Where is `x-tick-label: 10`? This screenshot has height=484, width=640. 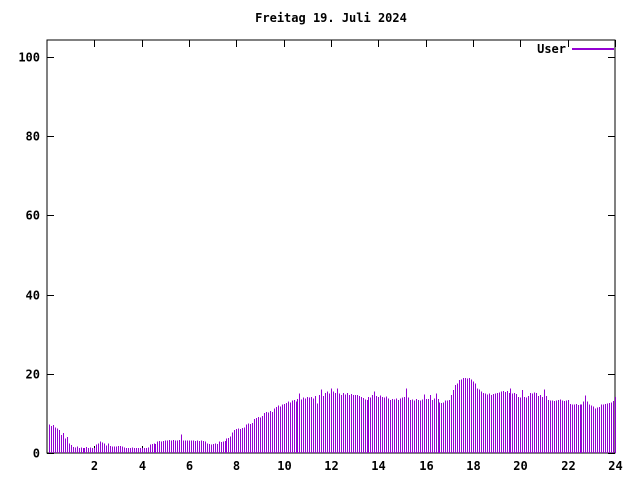
x-tick-label: 10 is located at coordinates (284, 466).